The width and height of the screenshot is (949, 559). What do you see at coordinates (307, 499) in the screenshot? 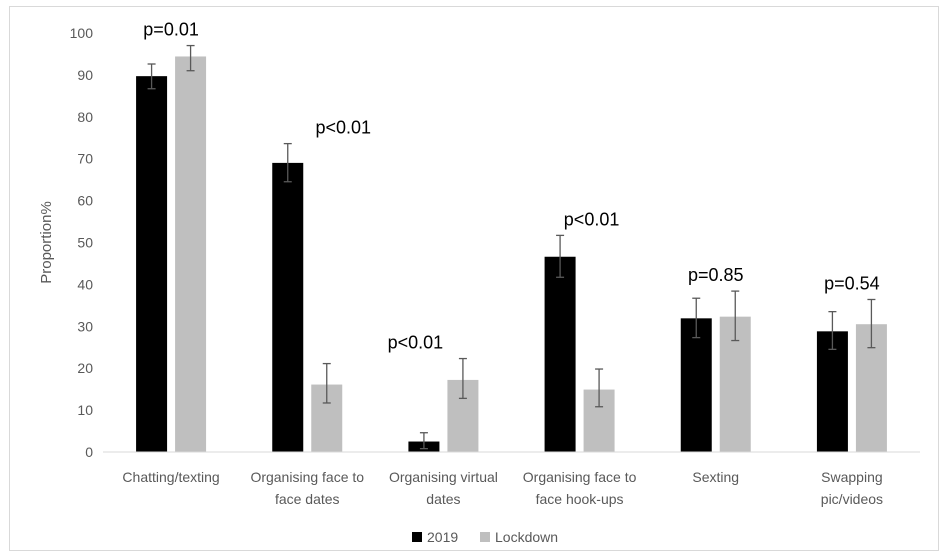
I see `x-tick-label: face dates` at bounding box center [307, 499].